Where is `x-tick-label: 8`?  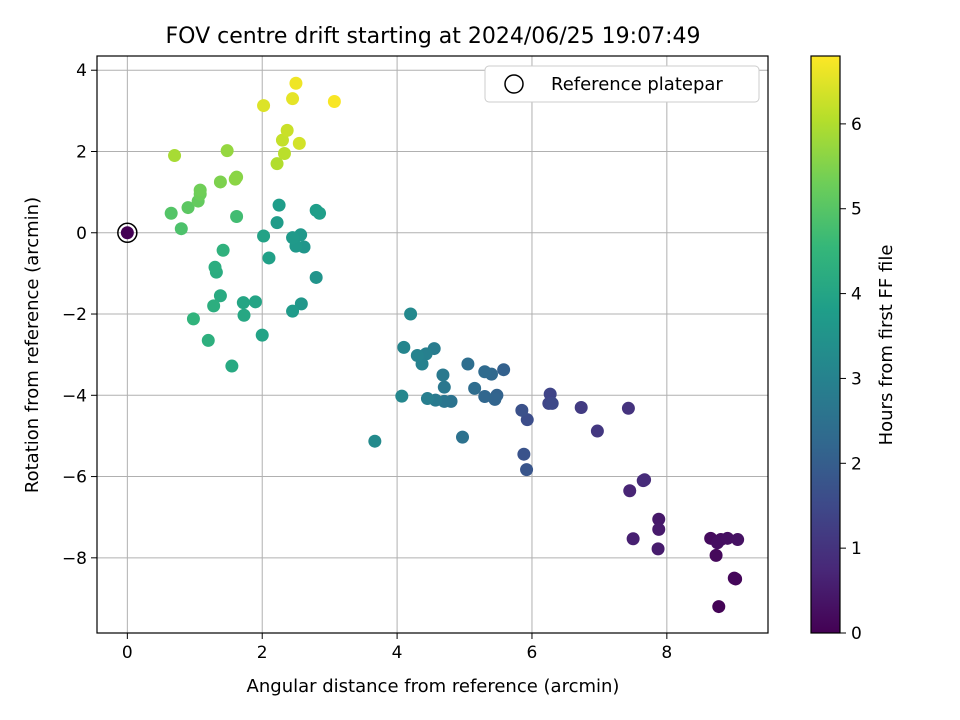 x-tick-label: 8 is located at coordinates (666, 653).